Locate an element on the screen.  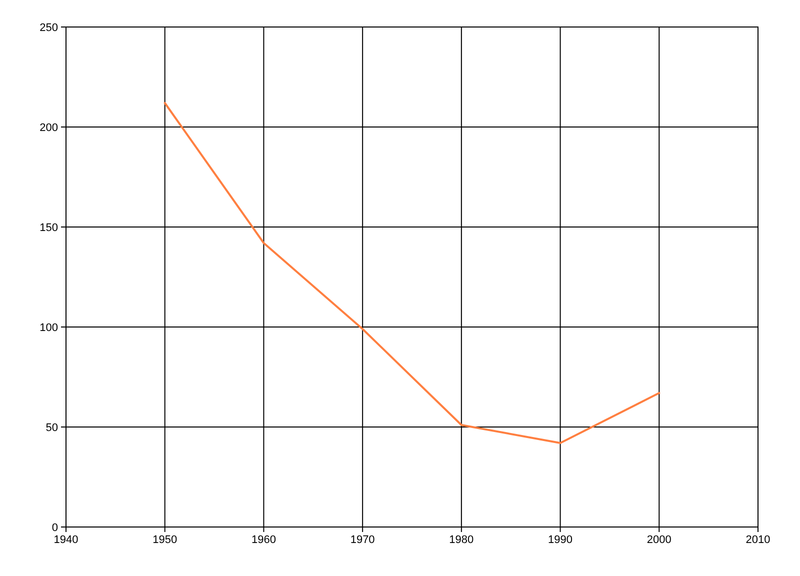
x-tick-label: 2000 is located at coordinates (659, 540).